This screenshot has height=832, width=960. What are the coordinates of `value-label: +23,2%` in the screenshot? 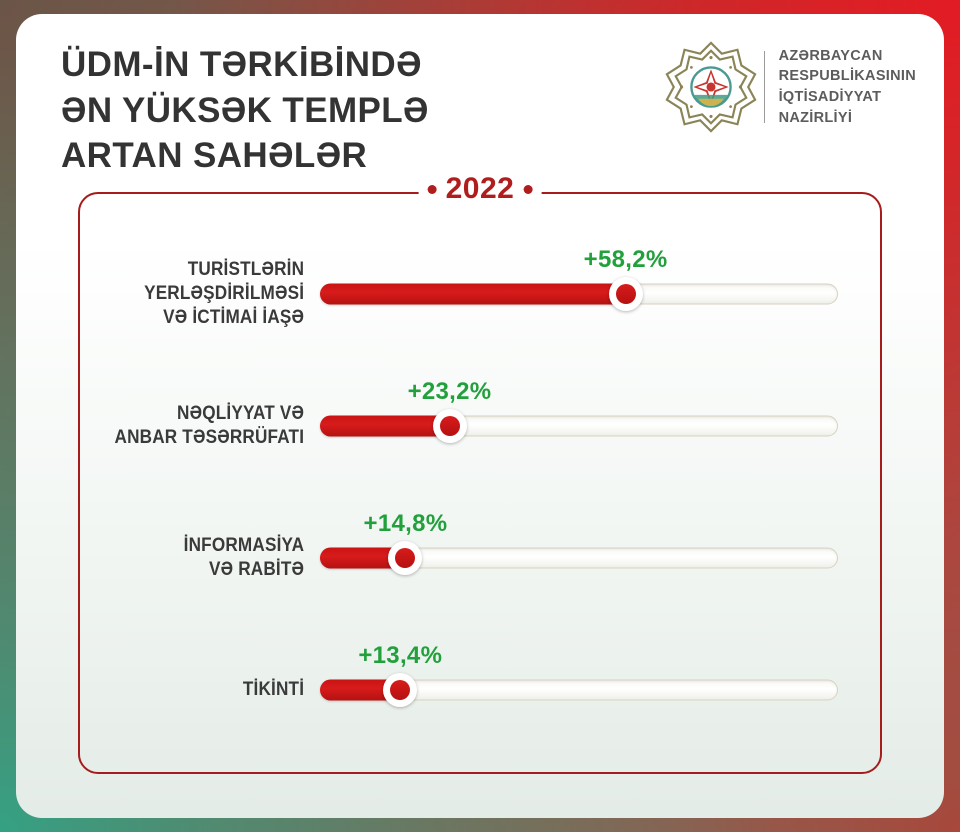 It's located at (449, 391).